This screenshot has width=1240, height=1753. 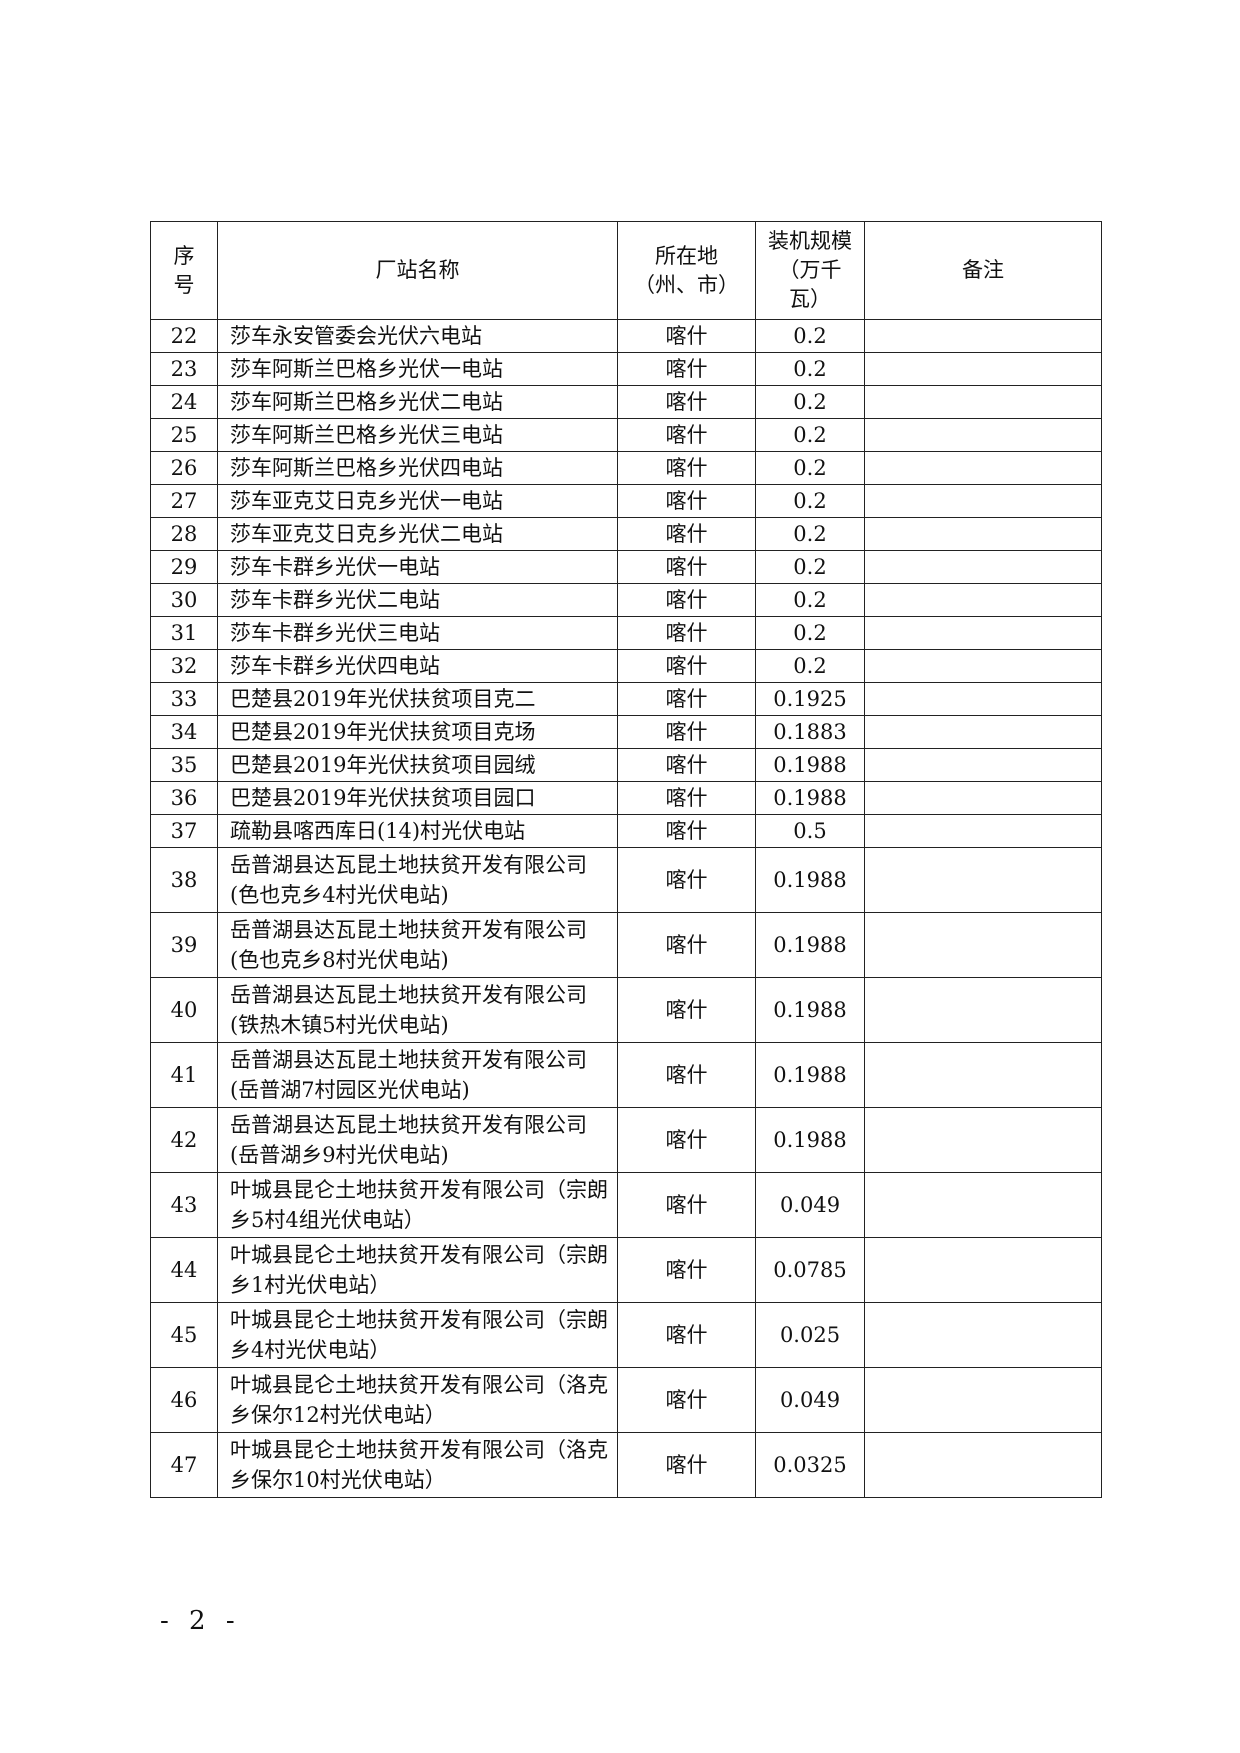 I want to click on row-capacity: 0.5, so click(x=810, y=831).